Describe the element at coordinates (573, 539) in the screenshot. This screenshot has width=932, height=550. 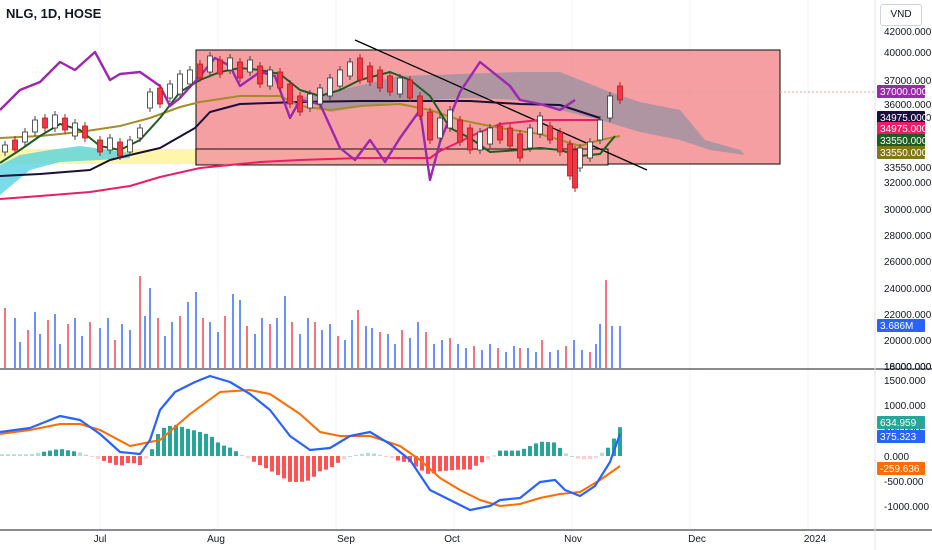
I see `x-axis-label: Nov` at that location.